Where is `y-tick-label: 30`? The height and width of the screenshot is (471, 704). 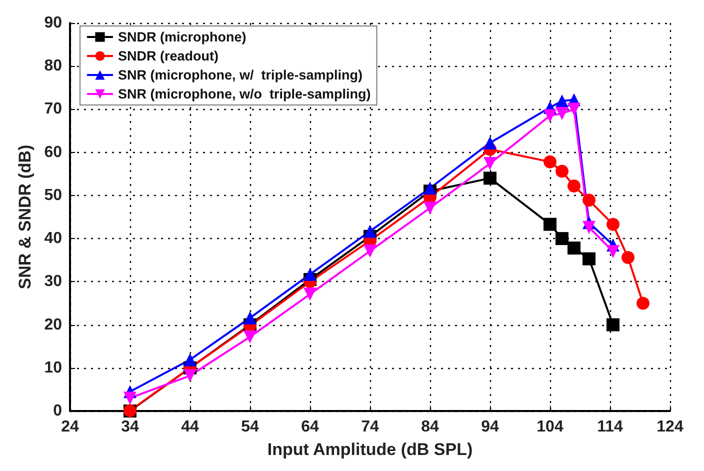 y-tick-label: 30 is located at coordinates (53, 281).